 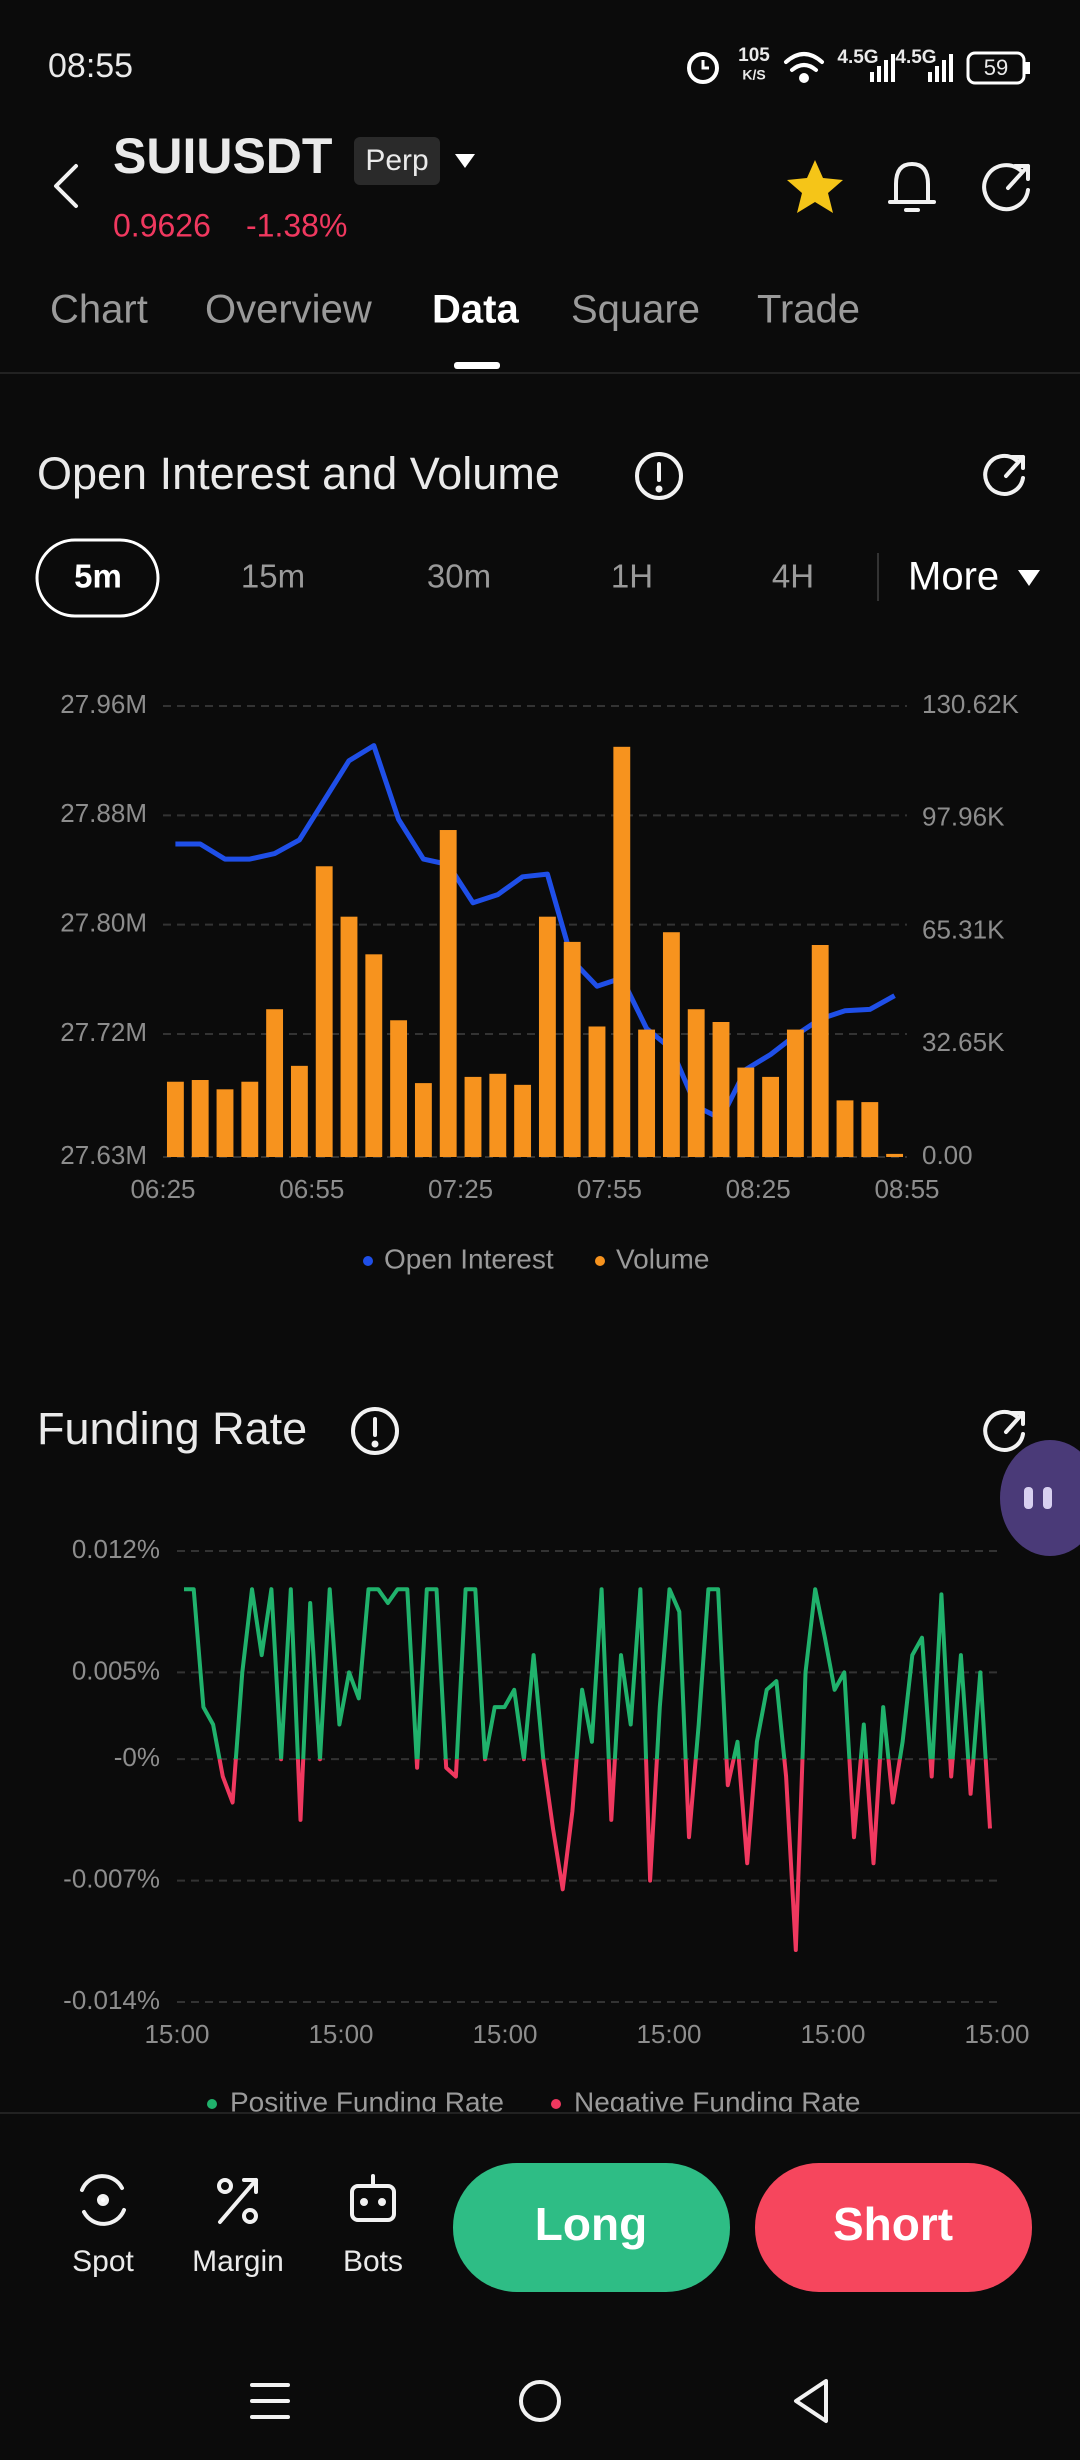 I want to click on margin-icon, so click(x=237, y=2201).